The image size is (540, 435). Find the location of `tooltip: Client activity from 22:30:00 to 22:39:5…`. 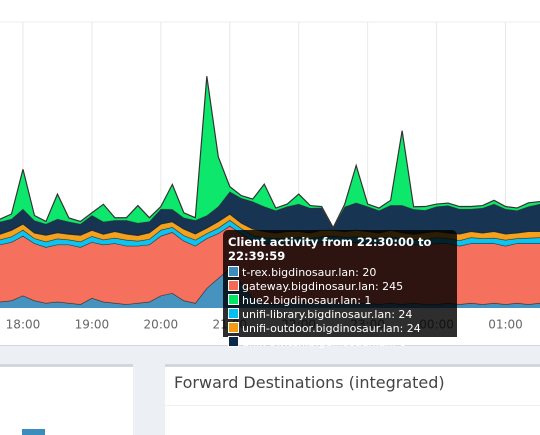

tooltip: Client activity from 22:30:00 to 22:39:5… is located at coordinates (340, 289).